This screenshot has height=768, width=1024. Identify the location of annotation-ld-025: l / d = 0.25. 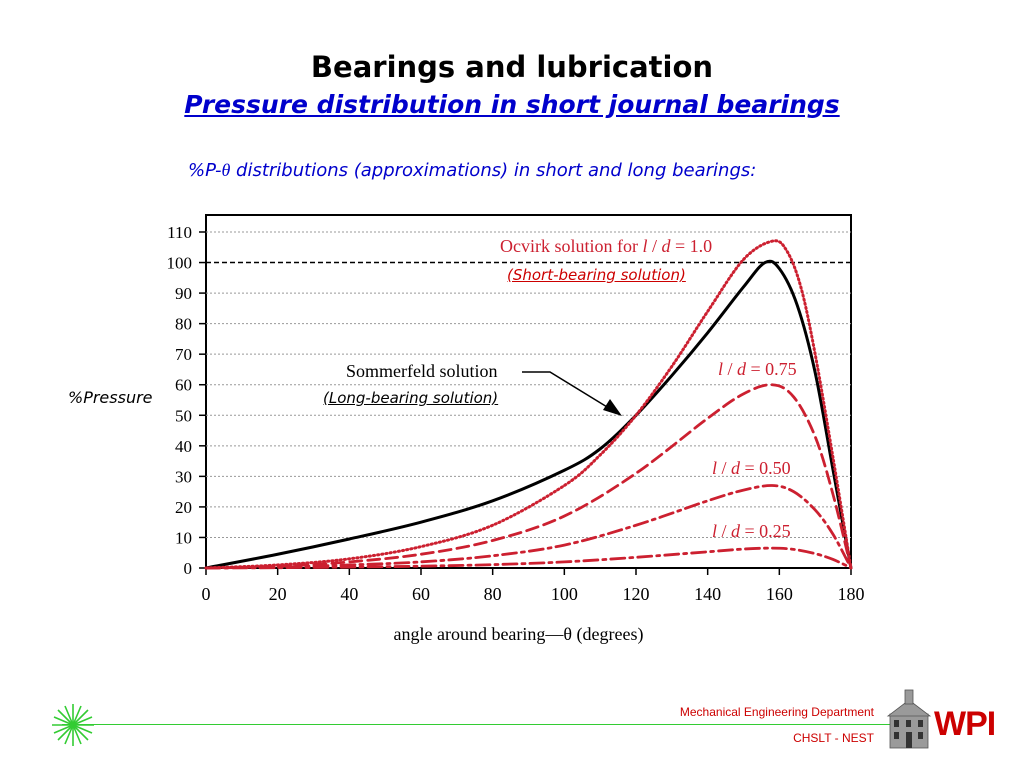
(751, 531).